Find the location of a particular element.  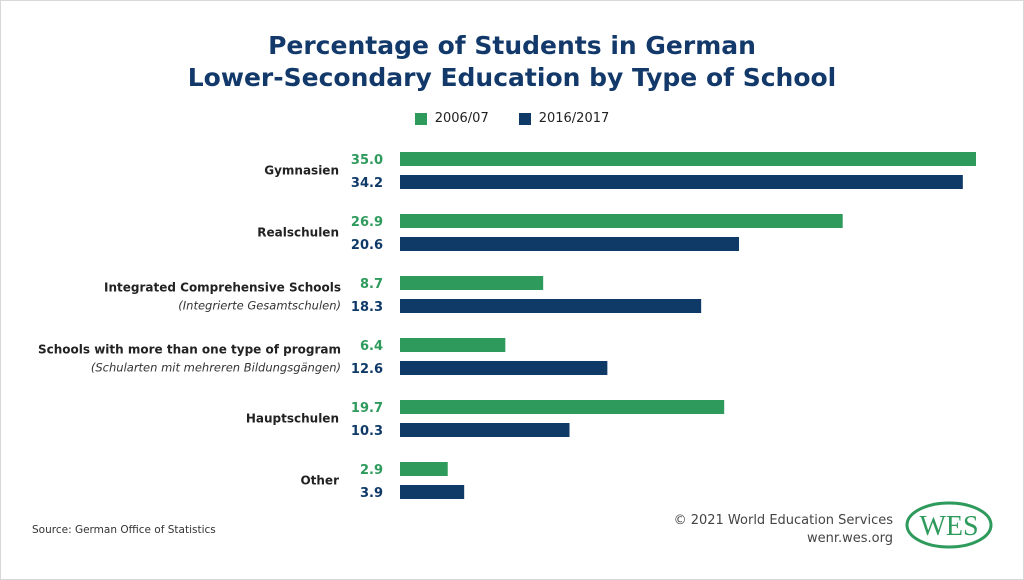

category-label: Realschulen is located at coordinates (298, 233).